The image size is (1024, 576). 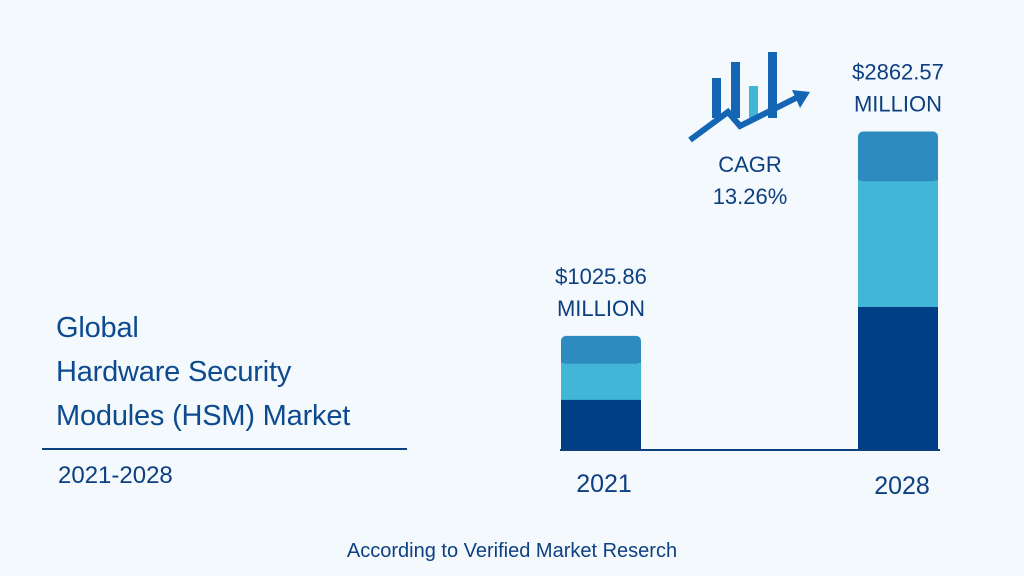 I want to click on category-label-2021: 2021, so click(x=604, y=484).